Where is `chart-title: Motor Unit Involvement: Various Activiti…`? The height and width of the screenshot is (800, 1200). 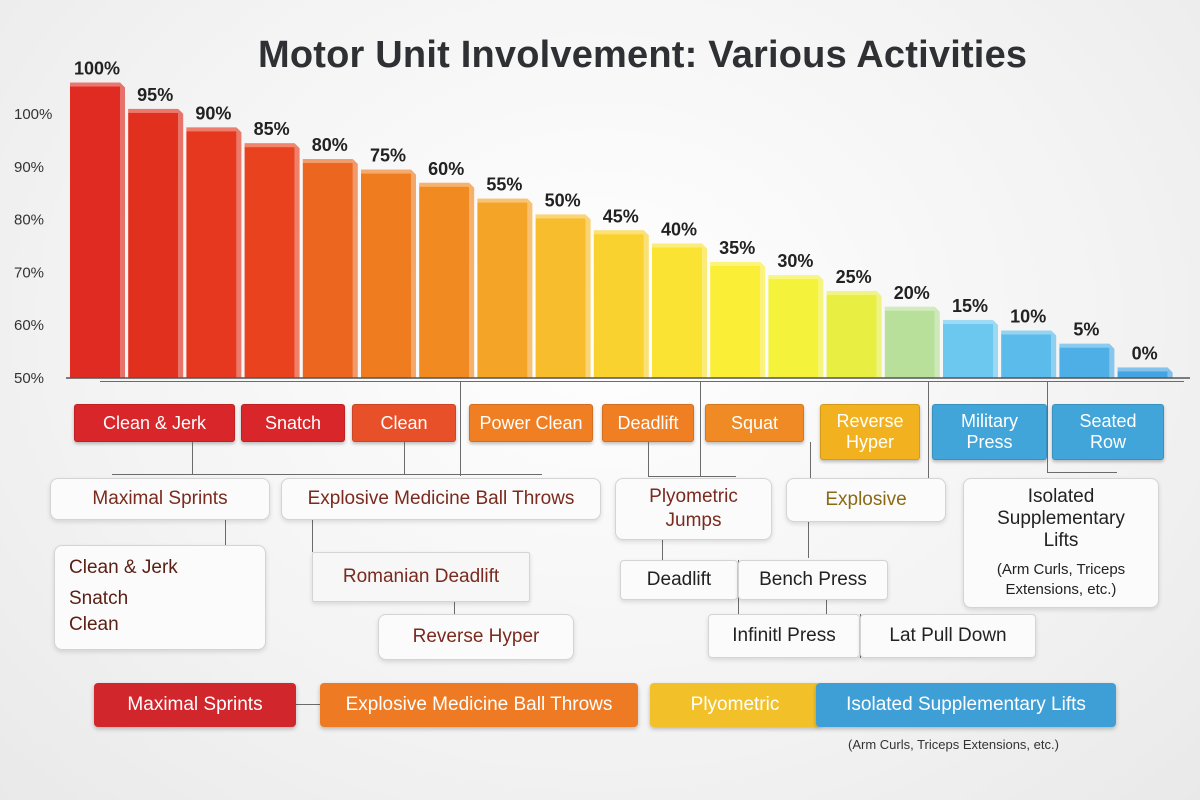 chart-title: Motor Unit Involvement: Various Activiti… is located at coordinates (643, 55).